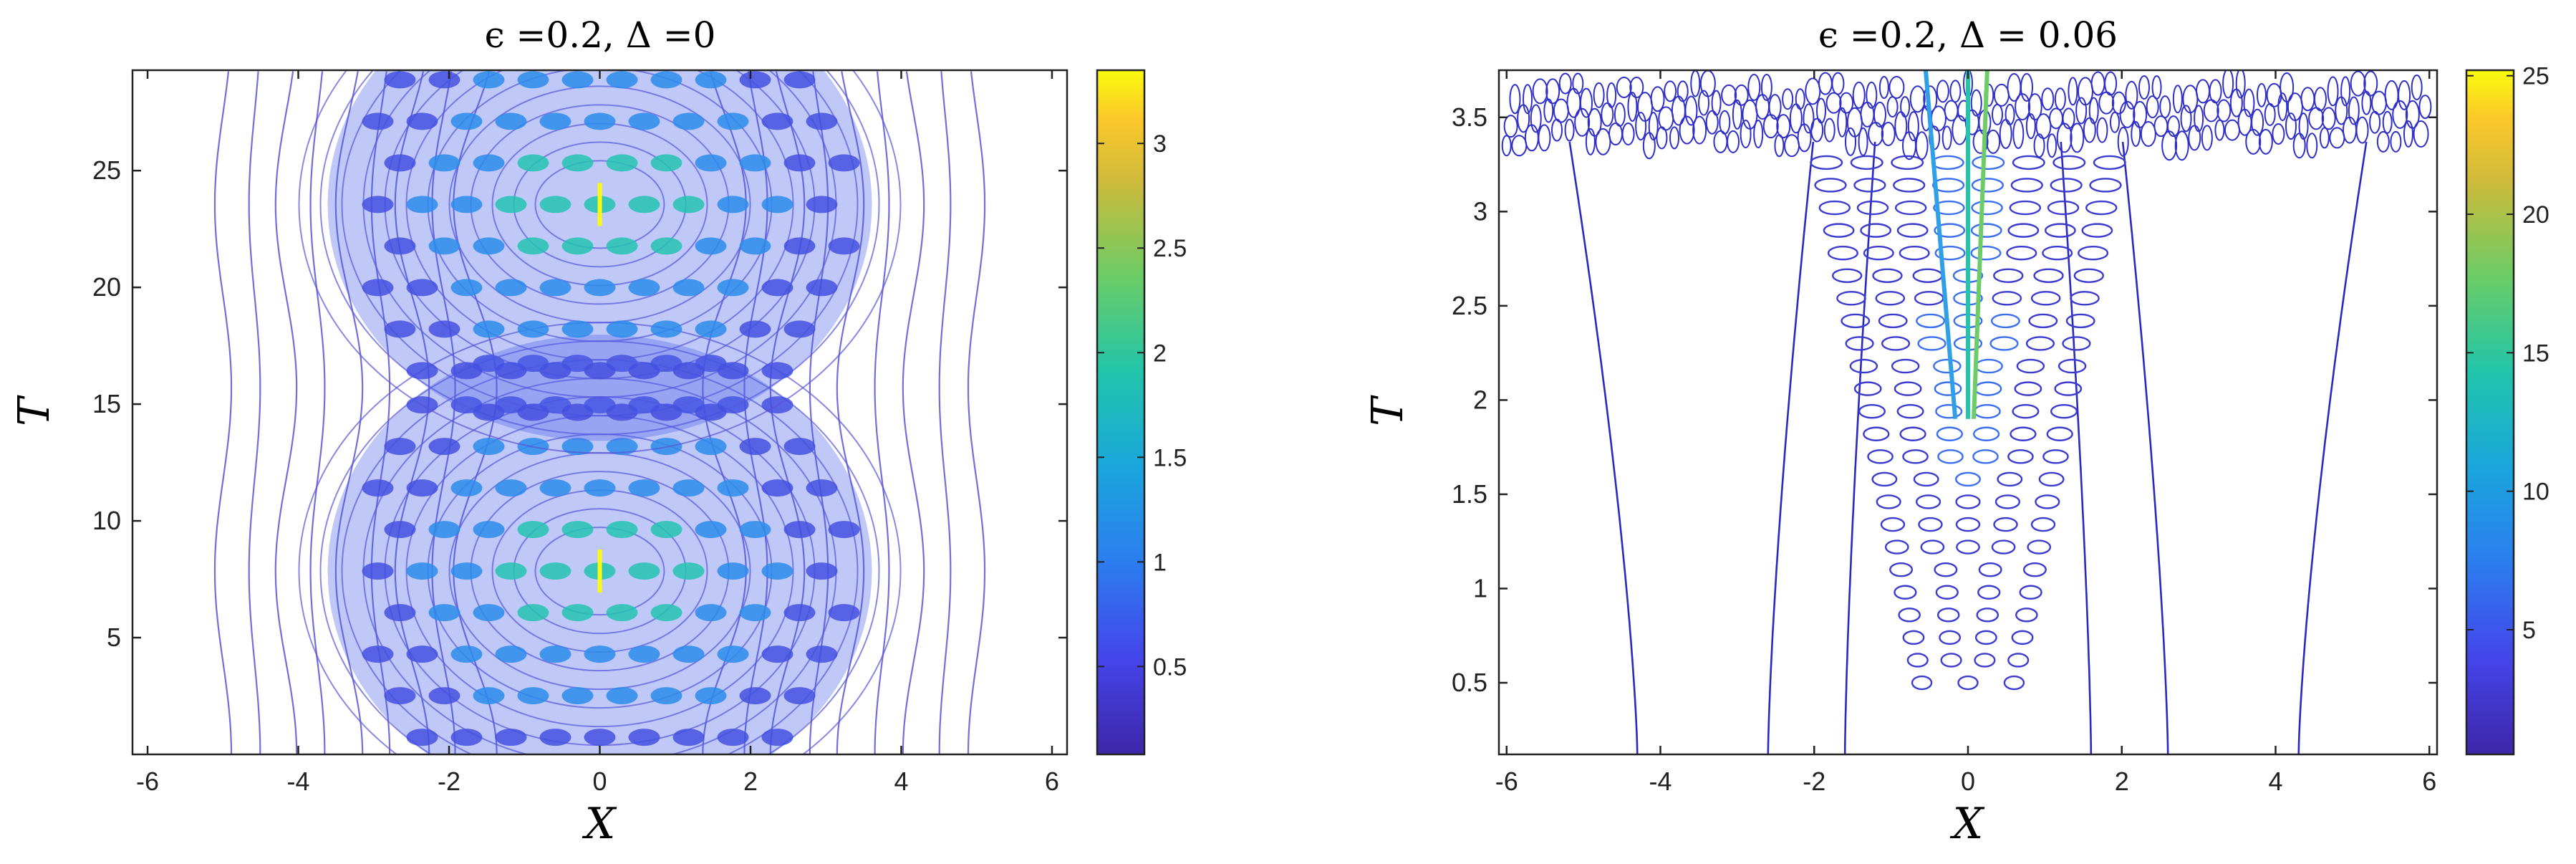  Describe the element at coordinates (2536, 215) in the screenshot. I see `right-colorbar-tick-label: 20` at that location.